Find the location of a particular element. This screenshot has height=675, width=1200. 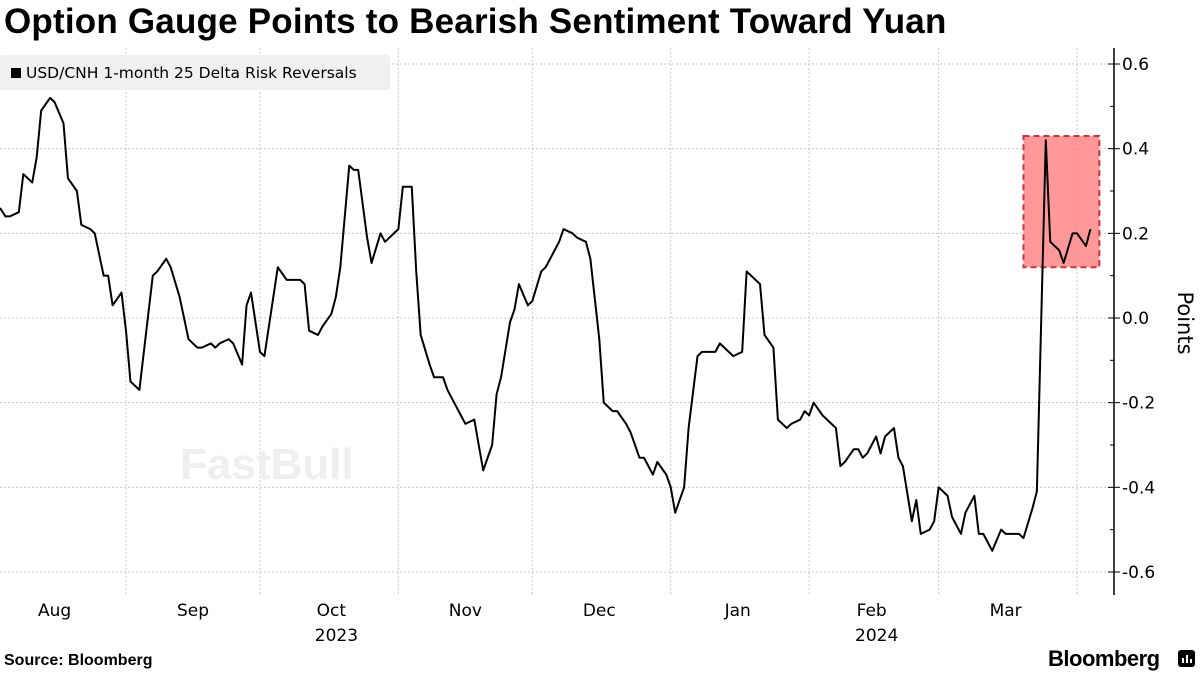

x-year-label: 2024 is located at coordinates (876, 636).